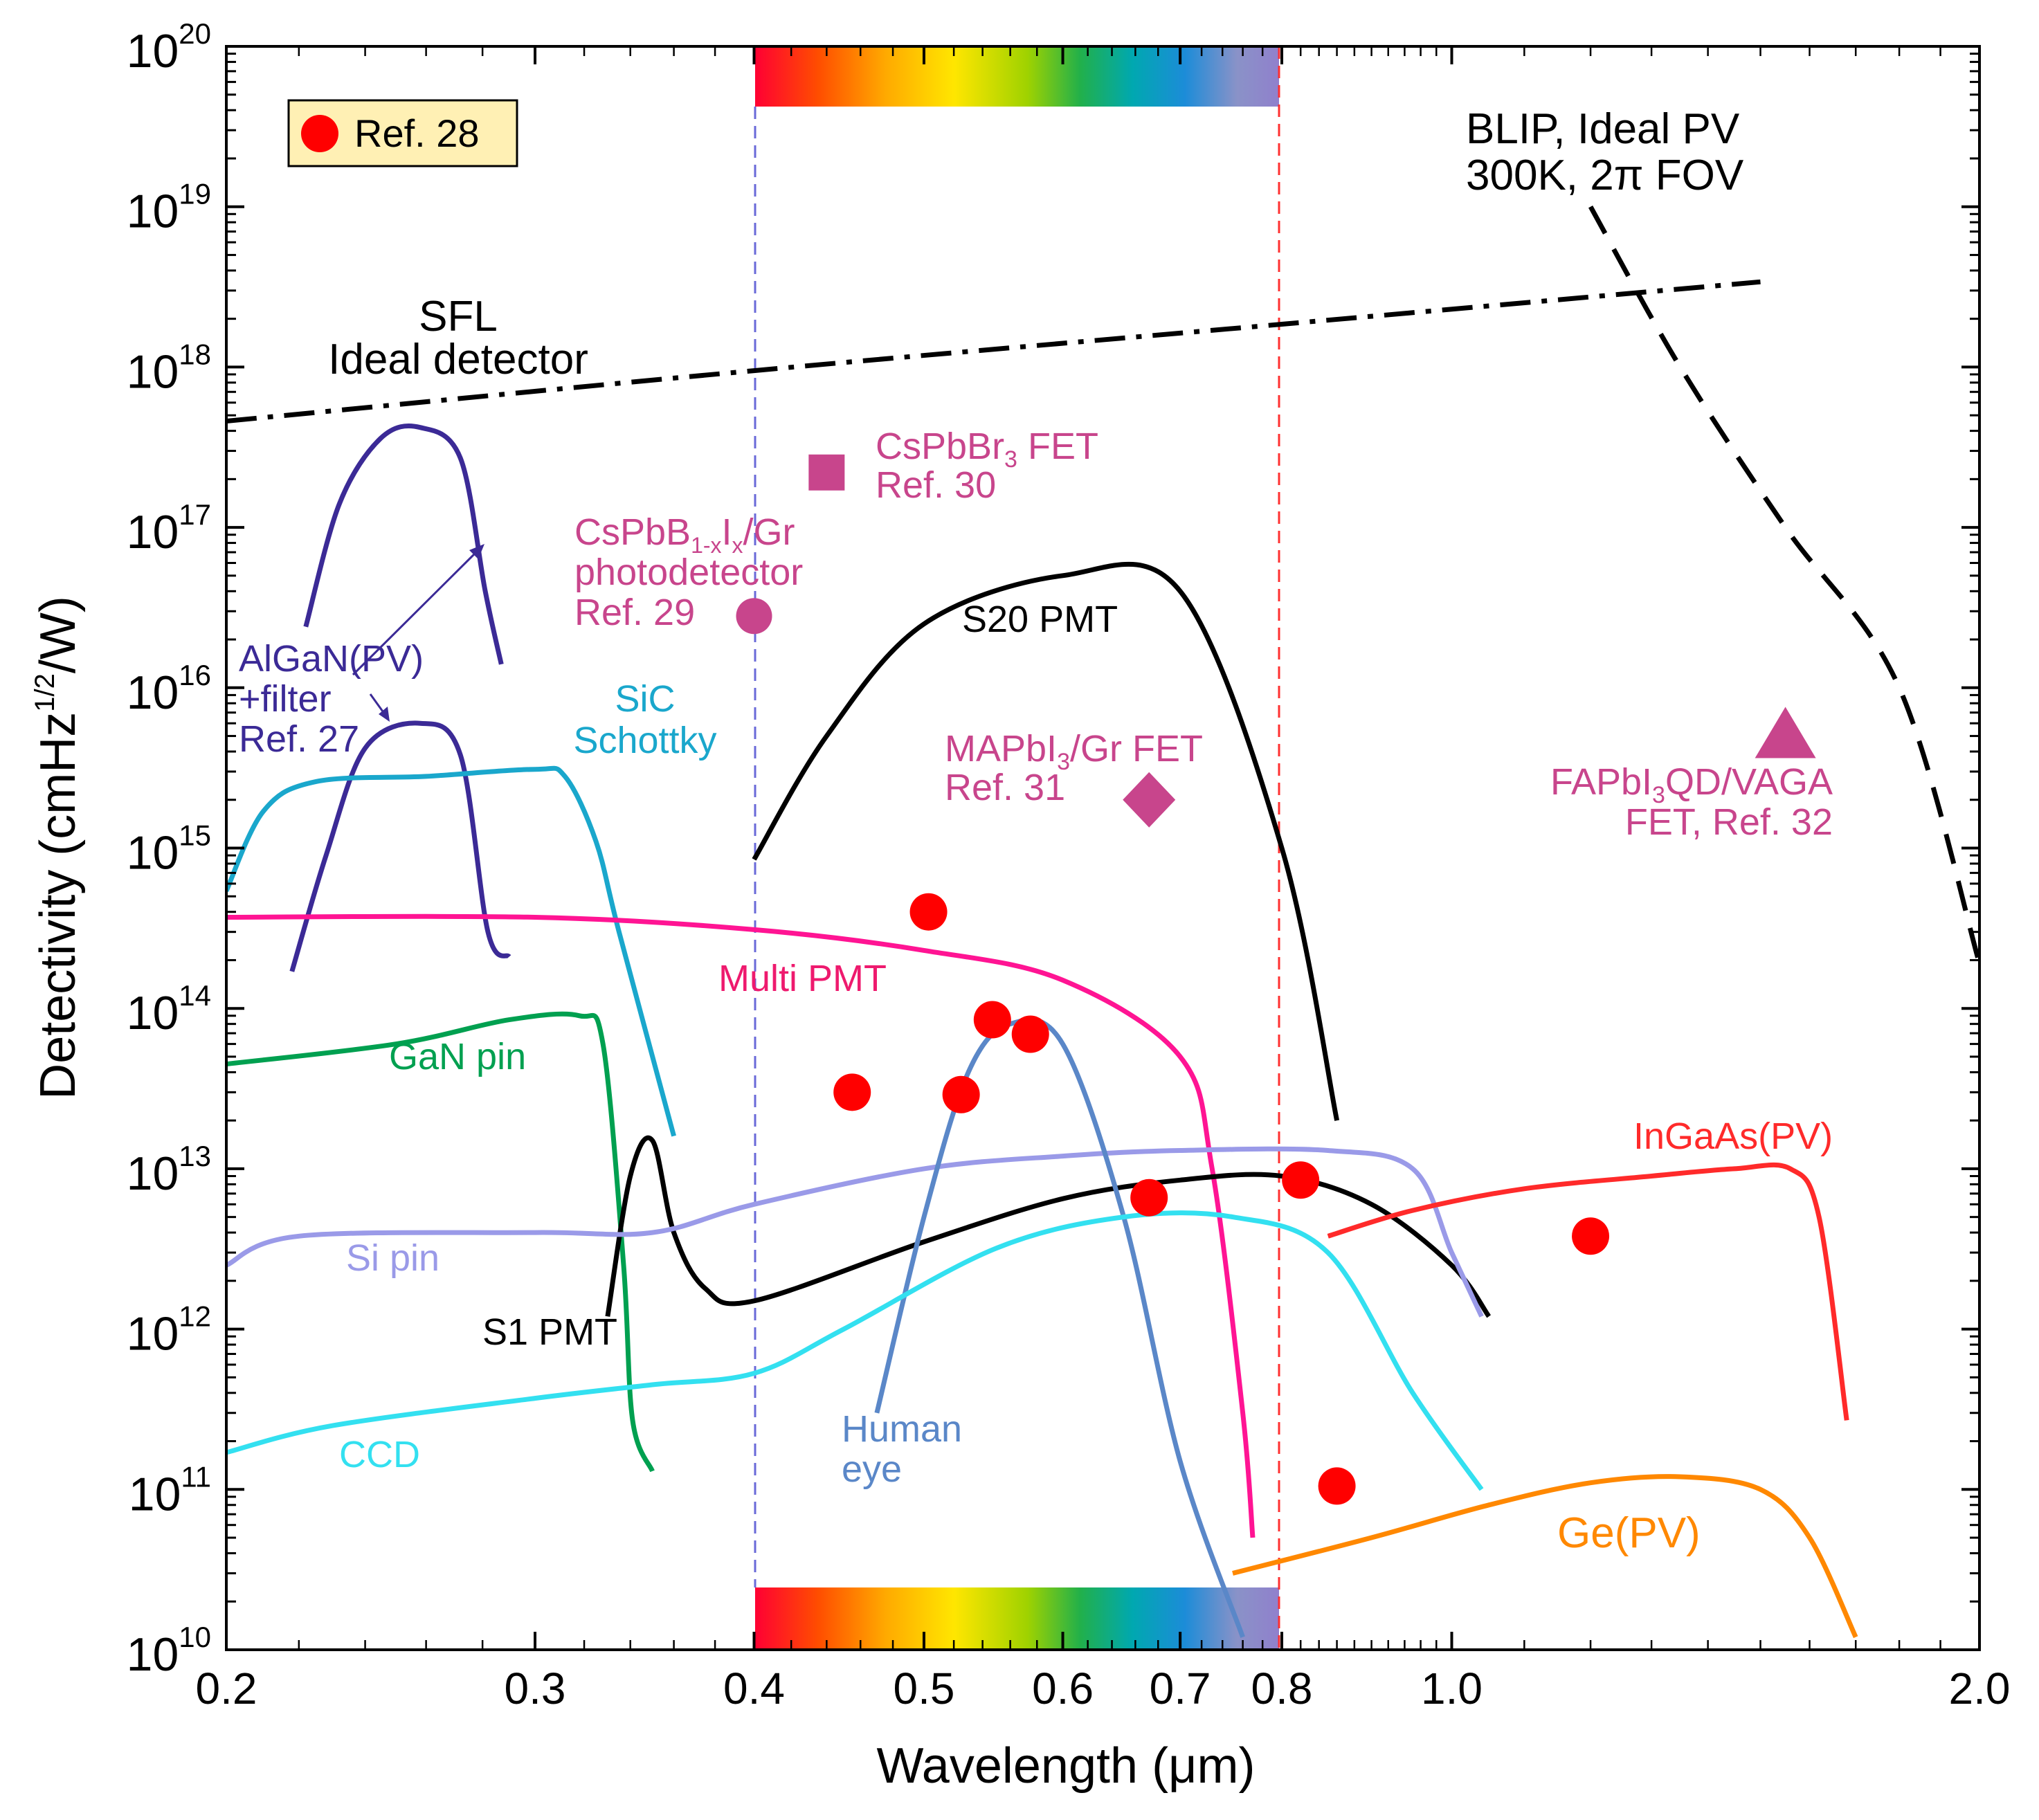 The width and height of the screenshot is (2039, 1820). Describe the element at coordinates (1017, 1618) in the screenshot. I see `spectrum-bar-bottom` at that location.